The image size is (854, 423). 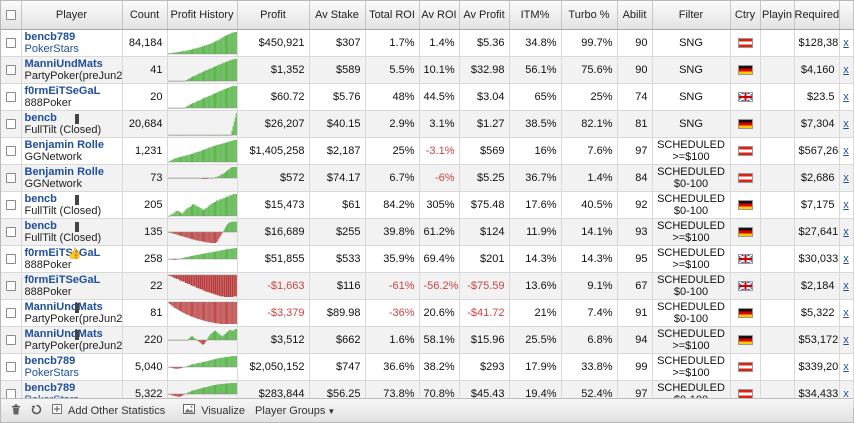 I want to click on player-groups-dropdown: Player Groups ▼, so click(x=295, y=411).